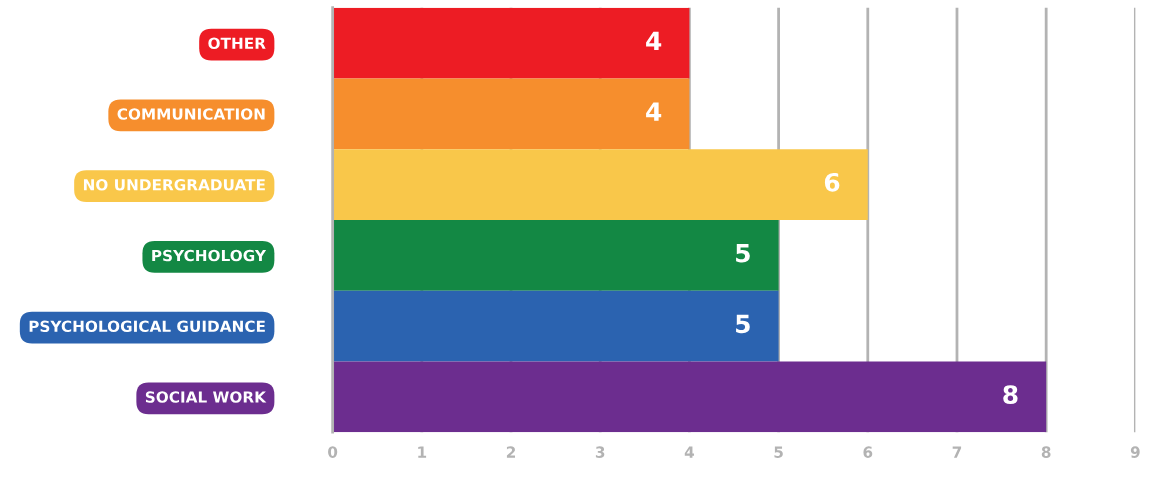 This screenshot has width=1155, height=477. Describe the element at coordinates (600, 452) in the screenshot. I see `x-tick-label: 3` at that location.